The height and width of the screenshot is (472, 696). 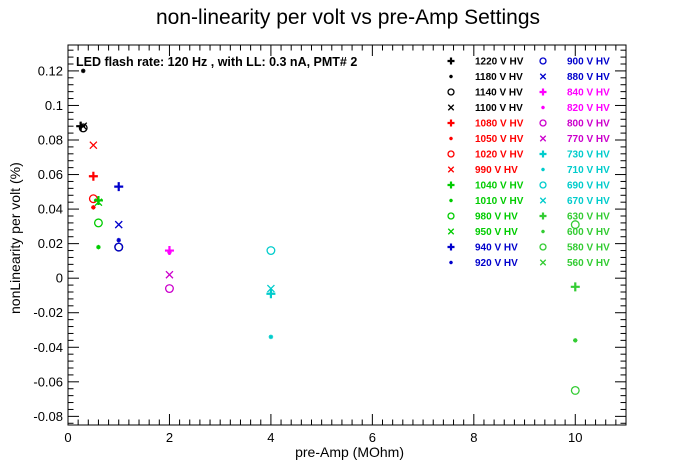 What do you see at coordinates (50, 140) in the screenshot?
I see `y-tick-label: 0.08` at bounding box center [50, 140].